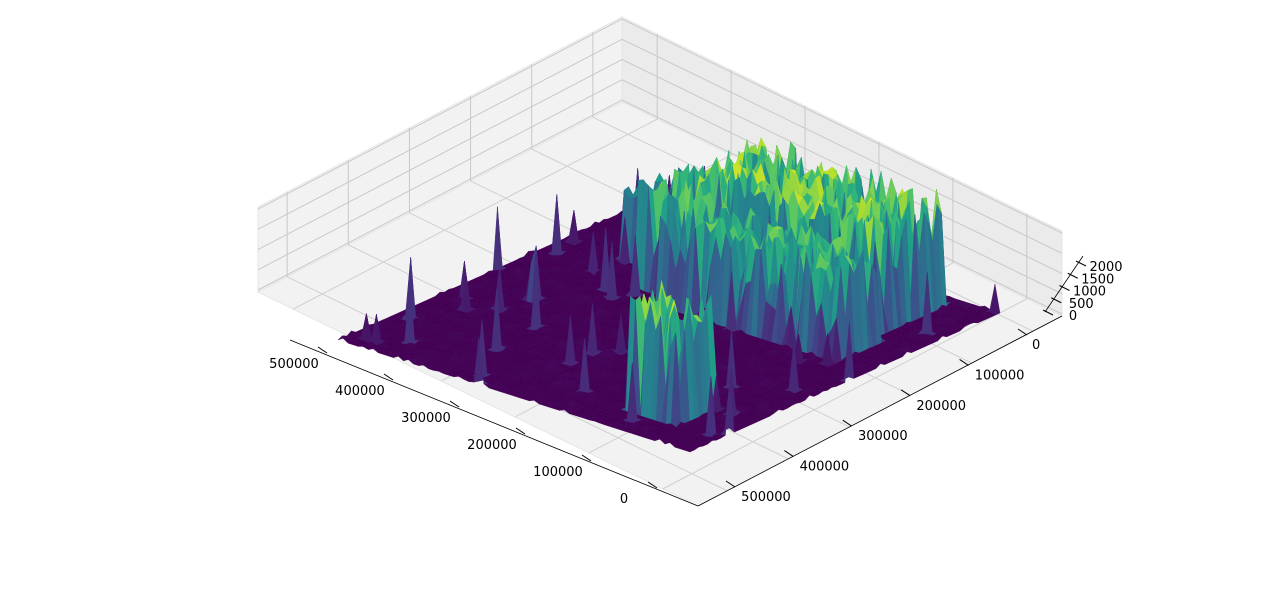  I want to click on y-tick-label: 500000, so click(766, 497).